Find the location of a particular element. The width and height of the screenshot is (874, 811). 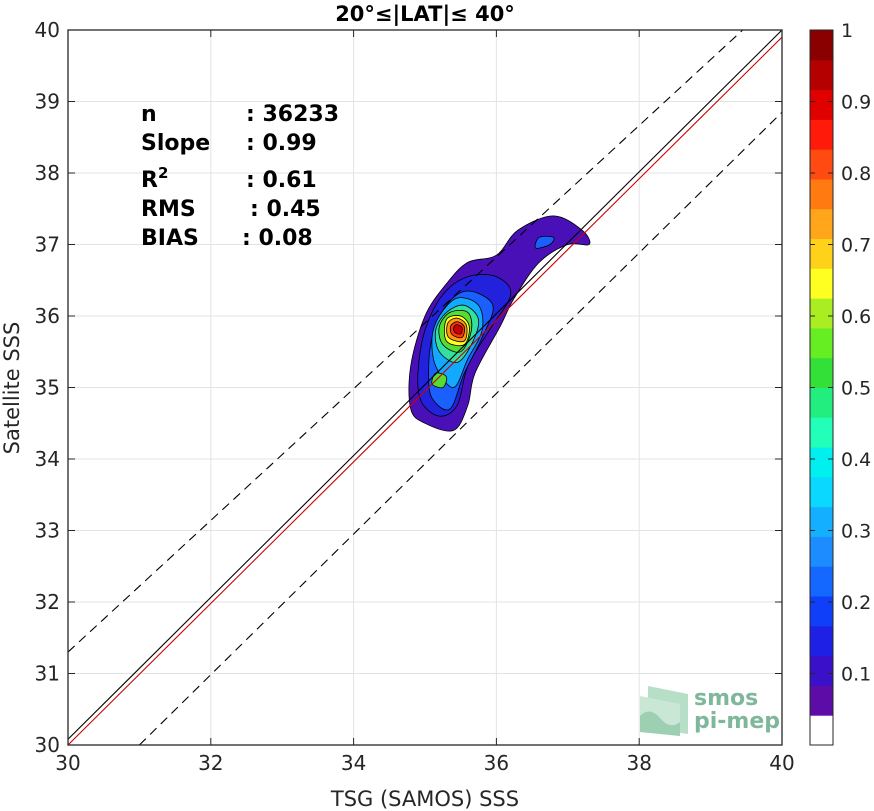

logo-text-pi-mep: pi-mep is located at coordinates (737, 721).